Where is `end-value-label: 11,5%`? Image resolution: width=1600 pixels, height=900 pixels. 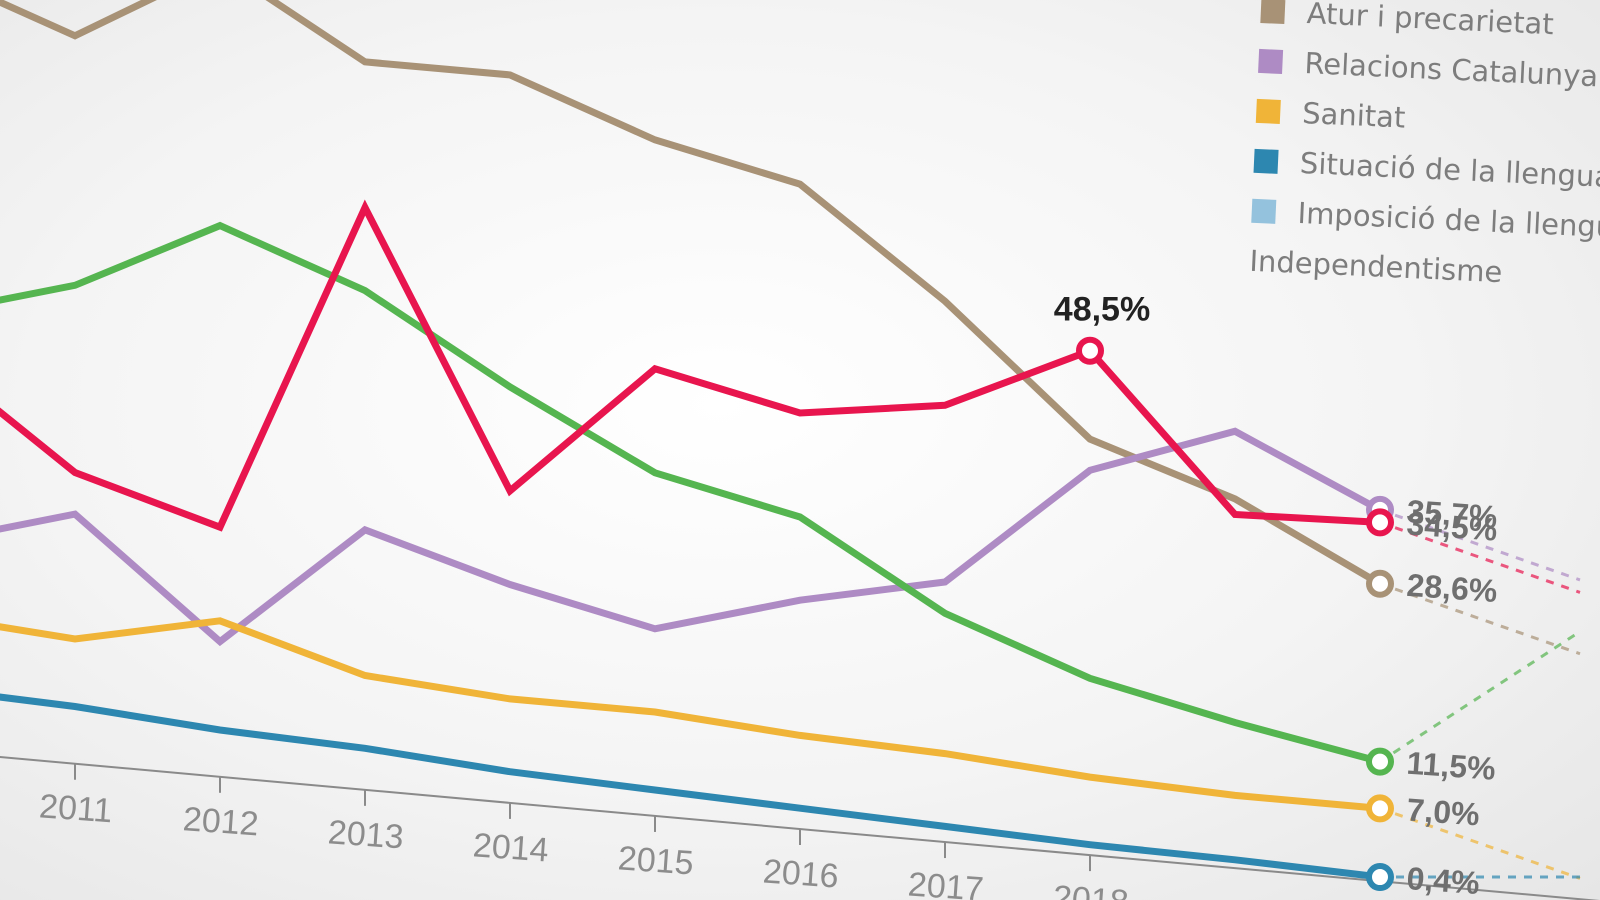 end-value-label: 11,5% is located at coordinates (1451, 766).